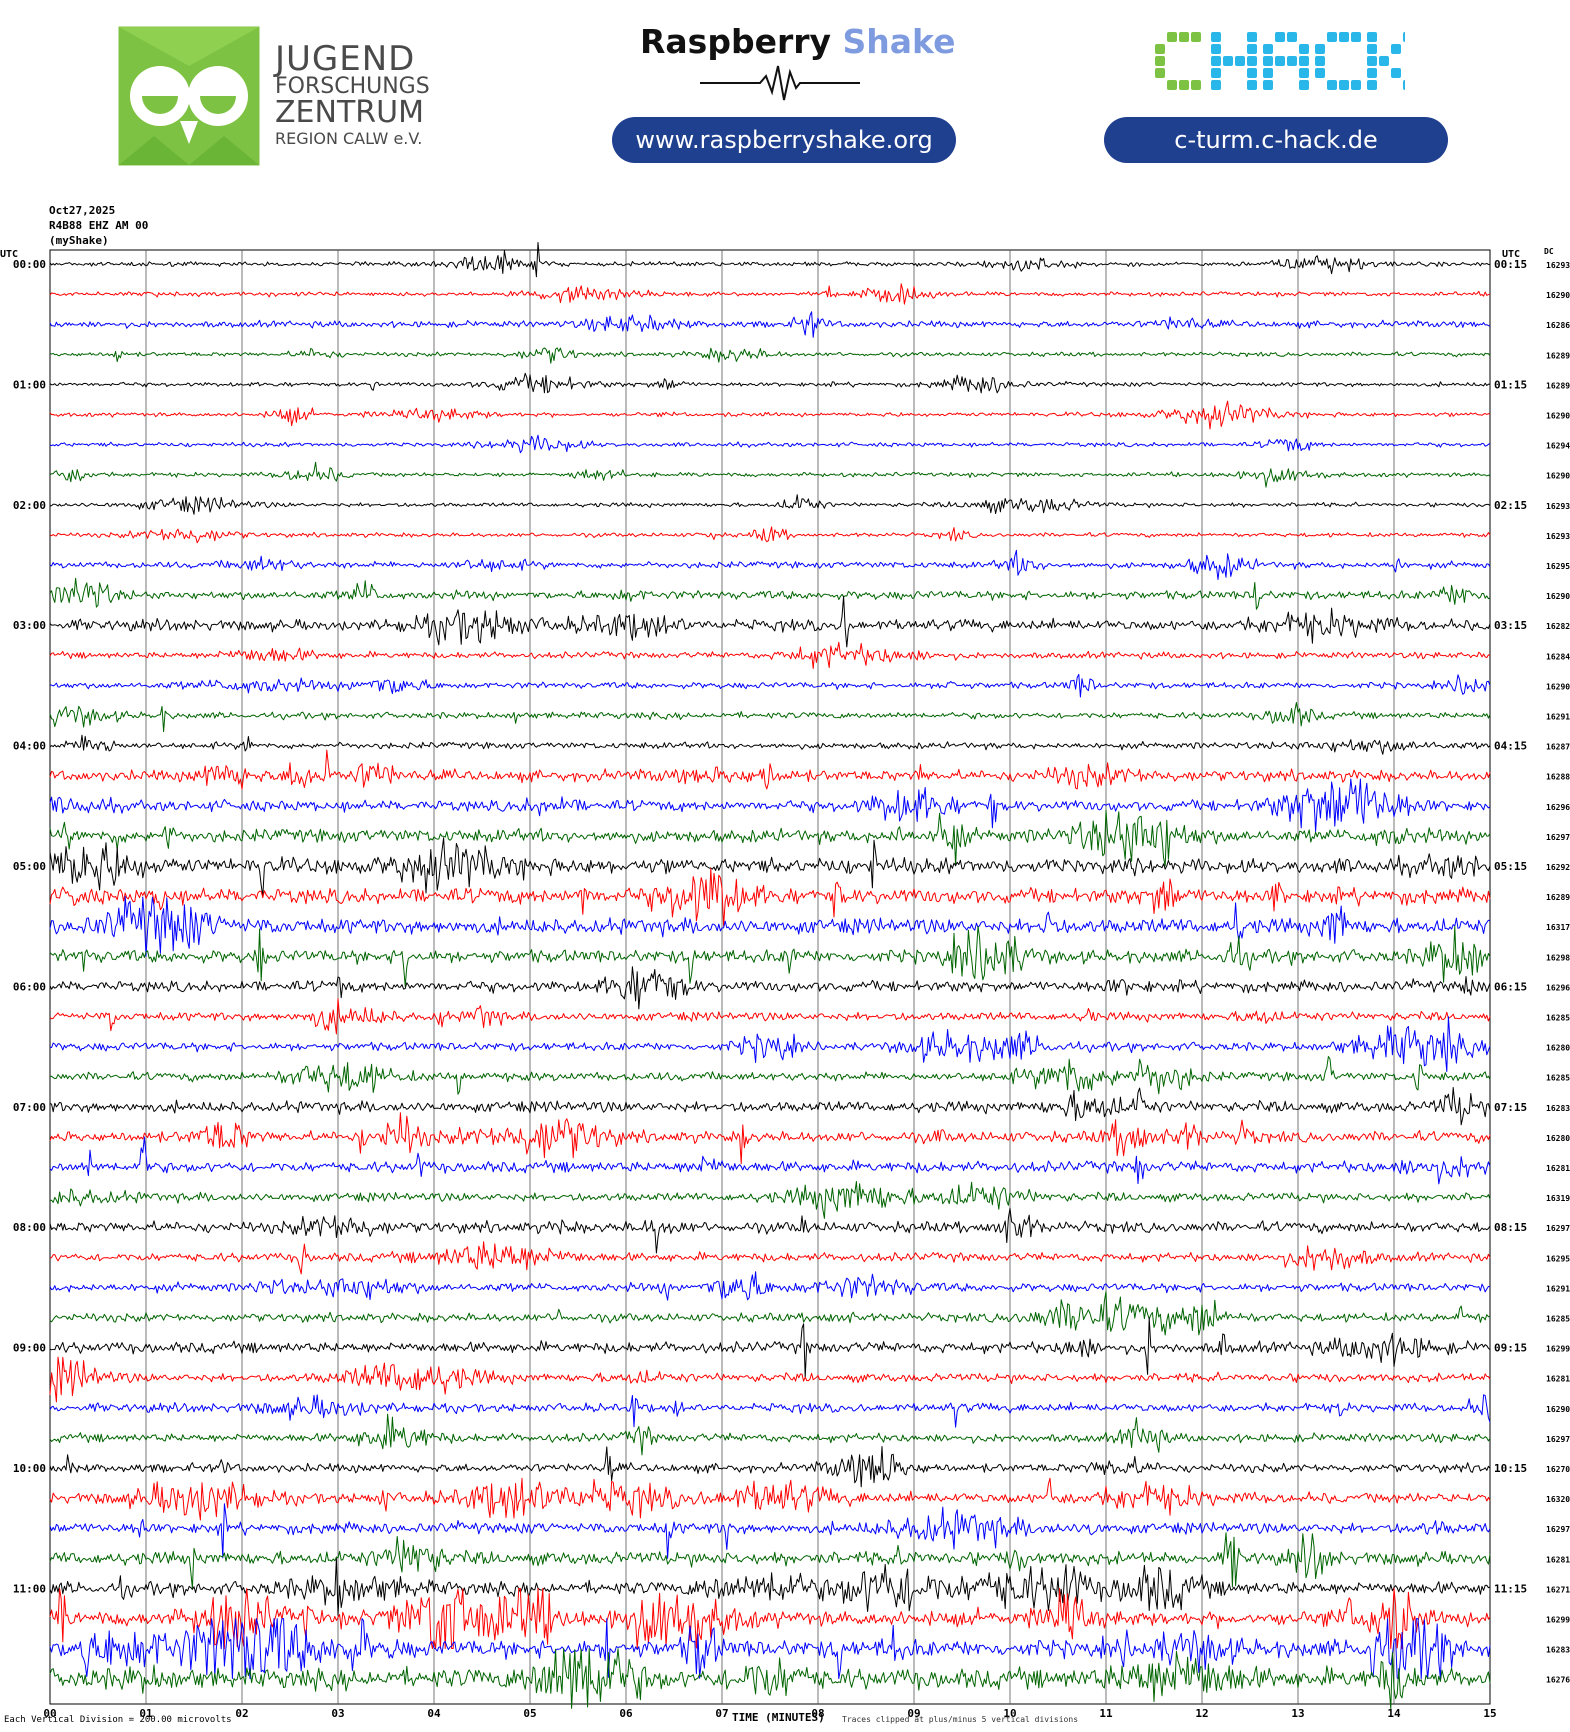 This screenshot has width=1570, height=1732. I want to click on utc-left-hour-label: 01:00, so click(29, 384).